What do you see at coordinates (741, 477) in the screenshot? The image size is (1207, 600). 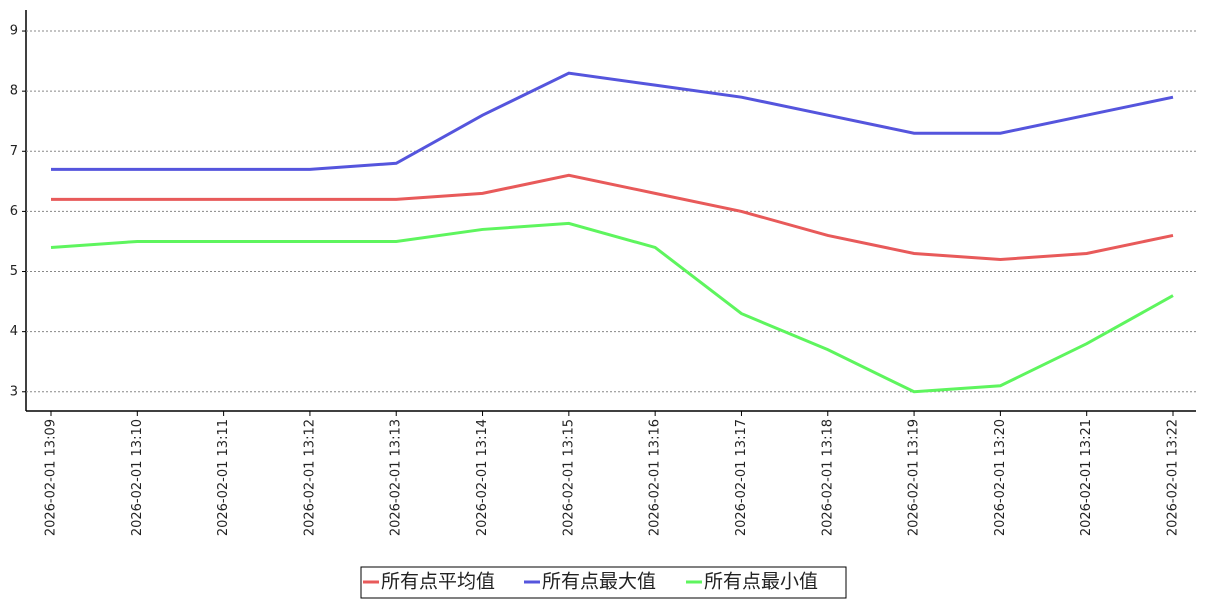 I see `x-tick-label: 2026-02-01 13:17` at bounding box center [741, 477].